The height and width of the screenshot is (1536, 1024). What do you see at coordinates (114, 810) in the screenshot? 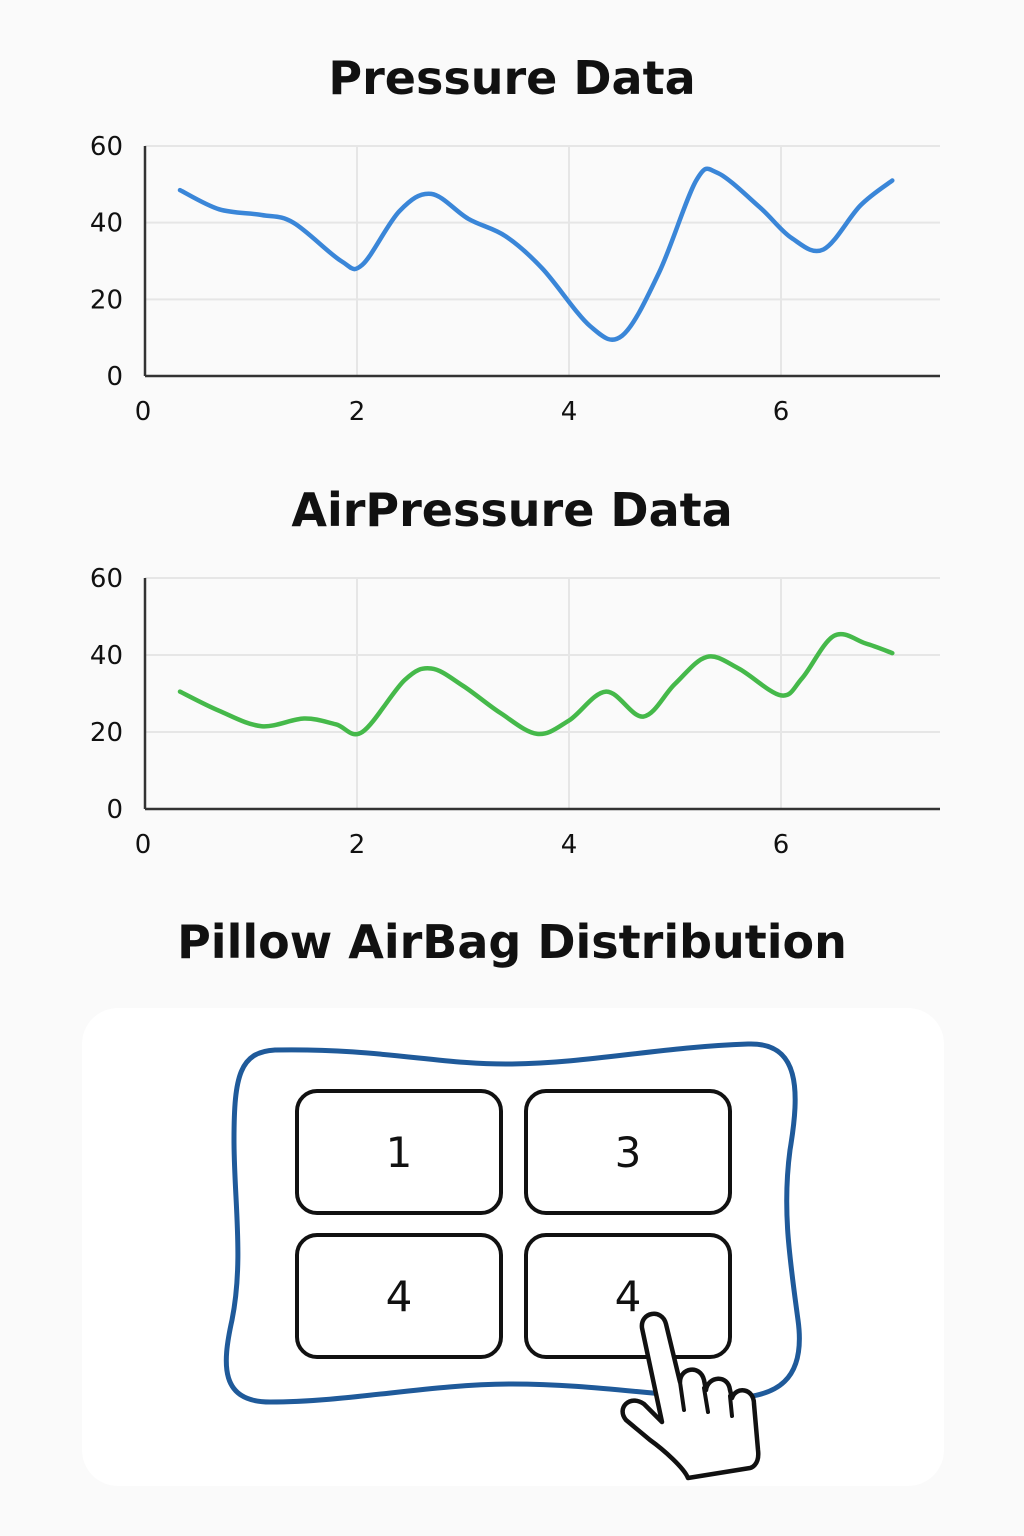
I see `airpressure-y-tick-label-0: 0` at bounding box center [114, 810].